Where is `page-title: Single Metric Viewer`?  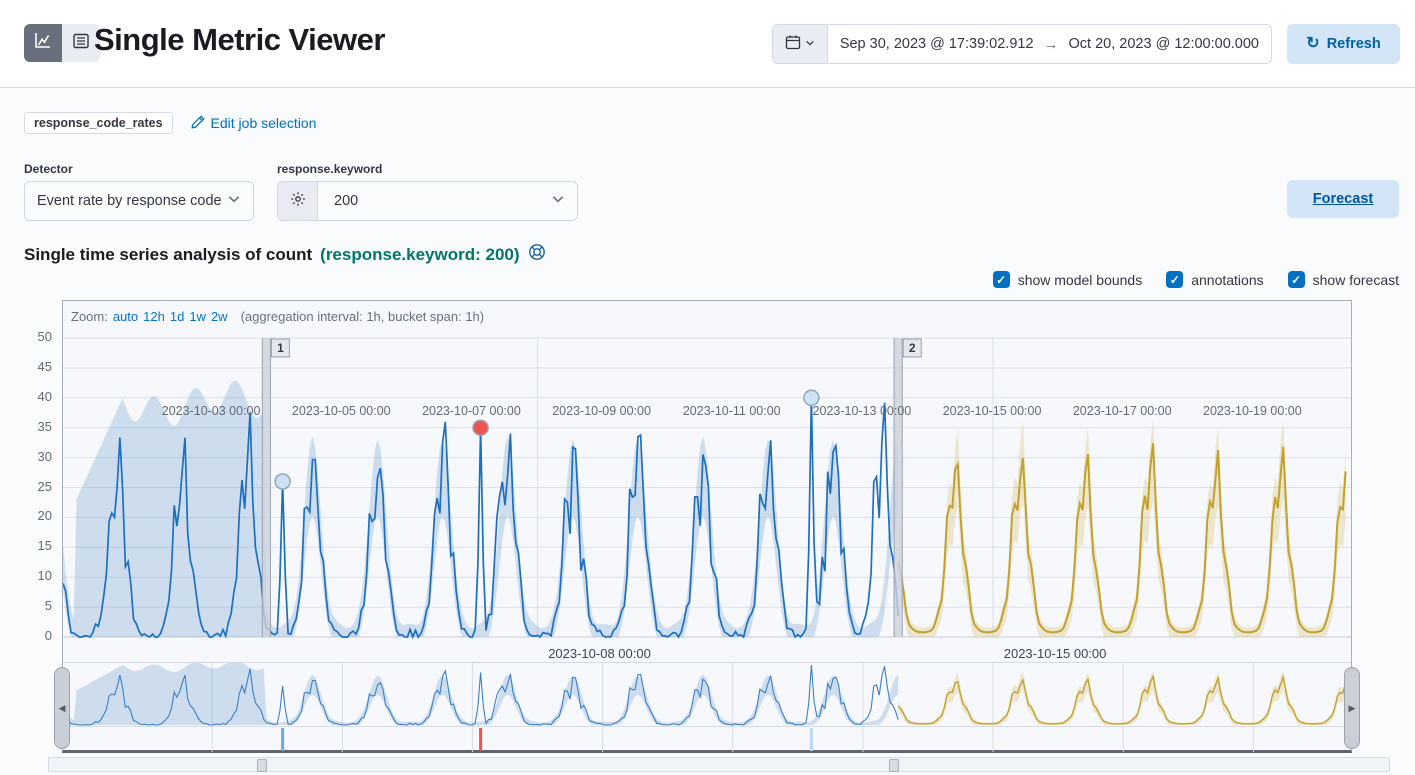
page-title: Single Metric Viewer is located at coordinates (239, 39).